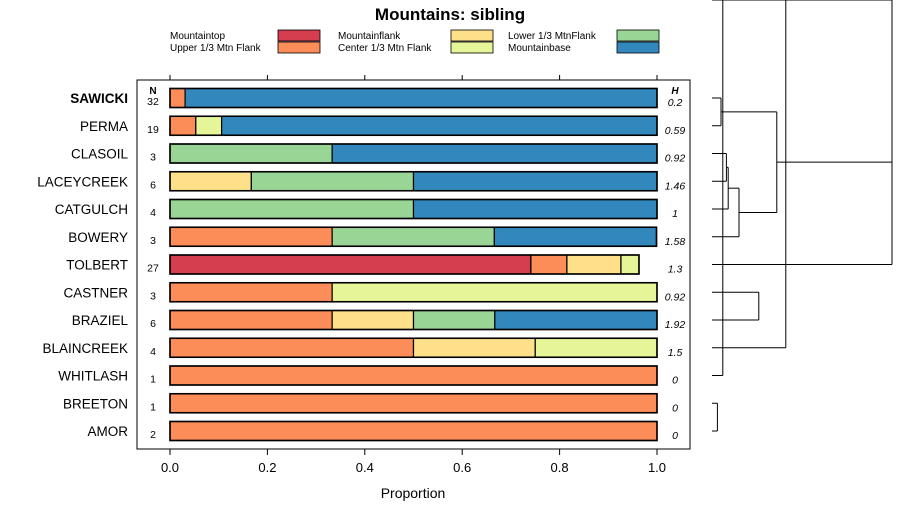  What do you see at coordinates (675, 242) in the screenshot?
I see `h-value: 1.58` at bounding box center [675, 242].